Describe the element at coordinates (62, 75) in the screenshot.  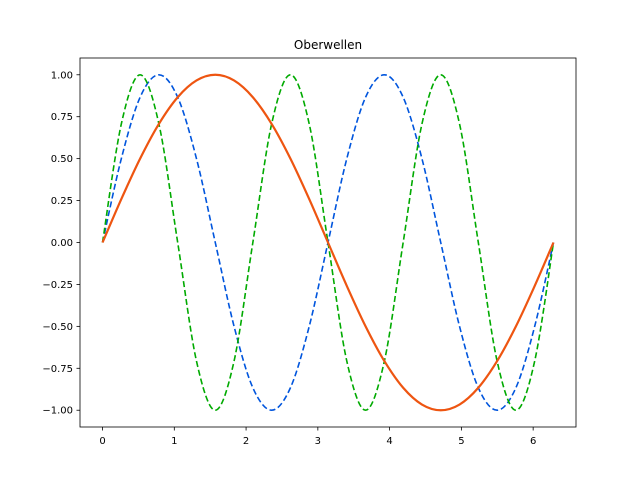
I see `y-tick-label: 1.00` at that location.